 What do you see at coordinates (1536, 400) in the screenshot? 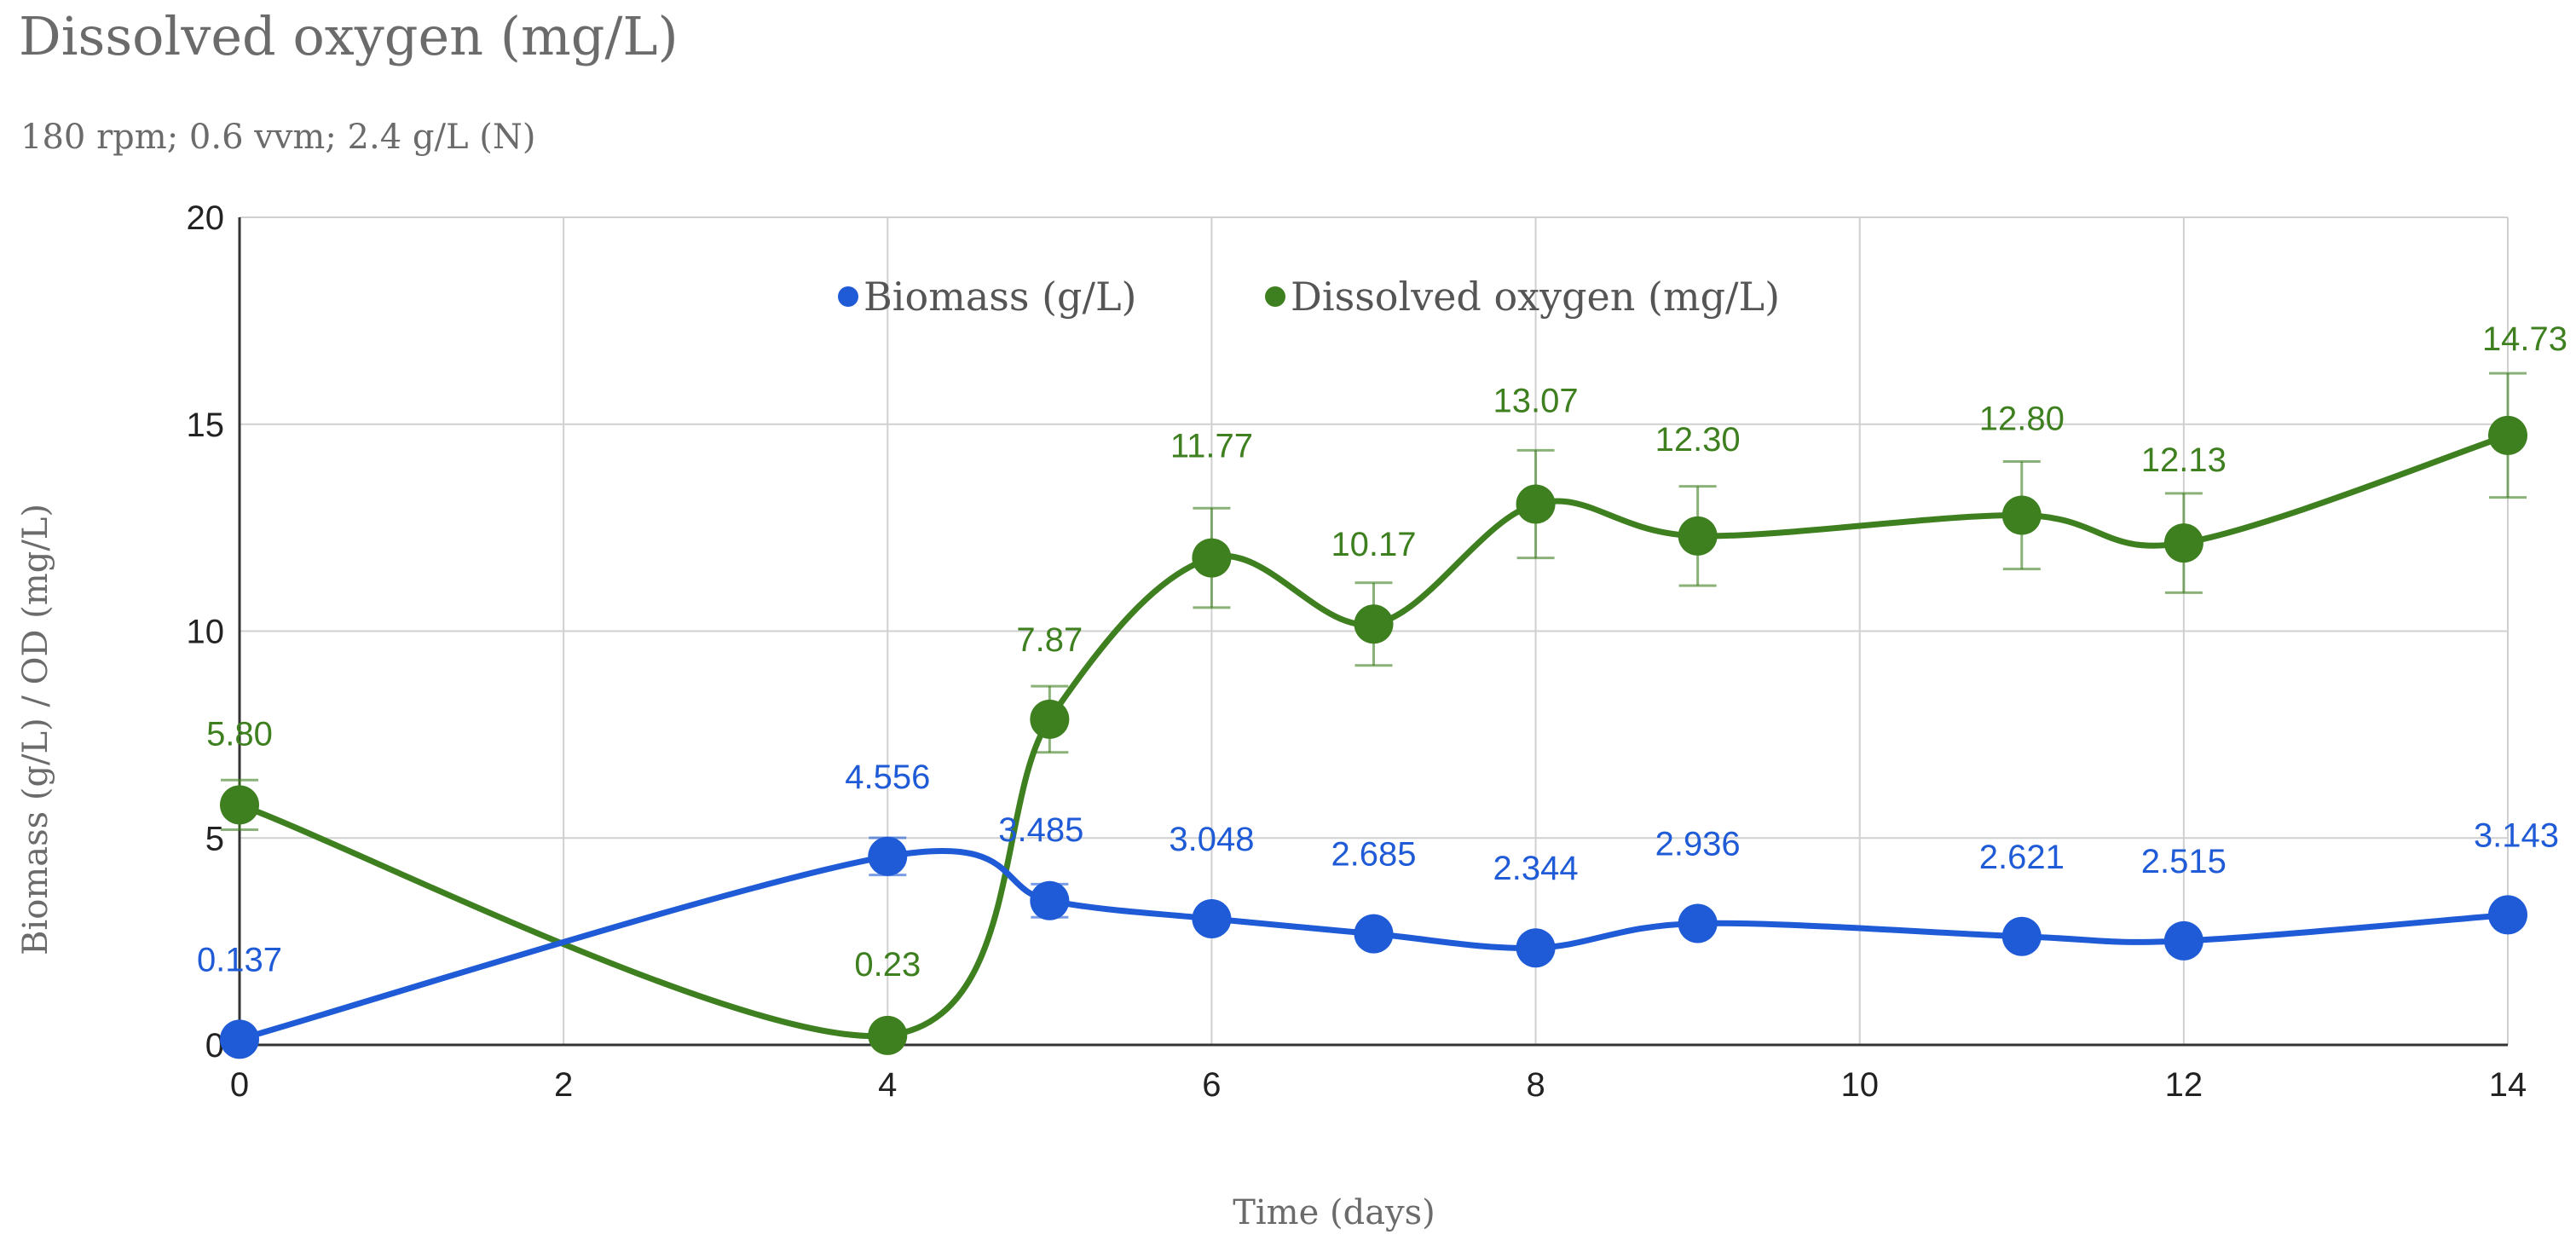
I see `data-label: 13.07` at bounding box center [1536, 400].